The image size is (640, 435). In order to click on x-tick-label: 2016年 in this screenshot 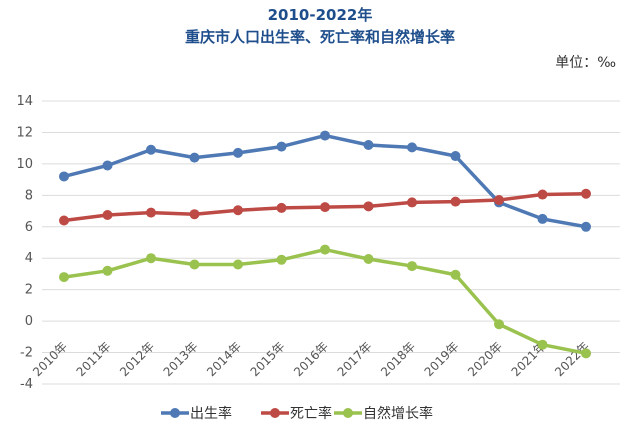, I will do `click(311, 359)`.